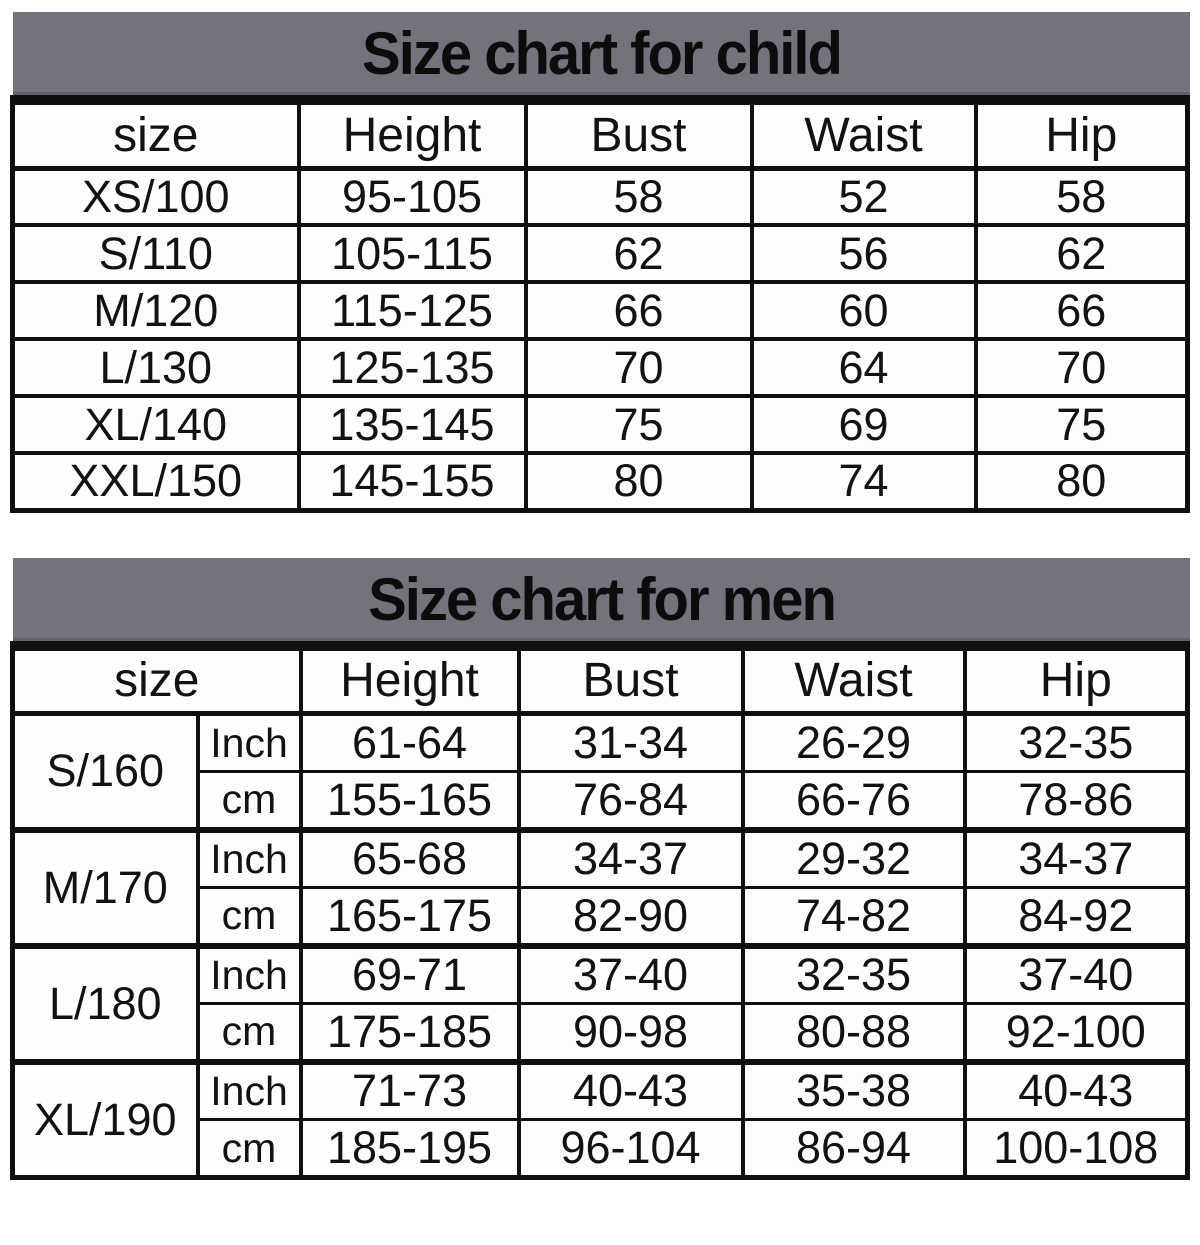 Image resolution: width=1200 pixels, height=1245 pixels. What do you see at coordinates (1076, 1090) in the screenshot?
I see `cell-hip: 40-43` at bounding box center [1076, 1090].